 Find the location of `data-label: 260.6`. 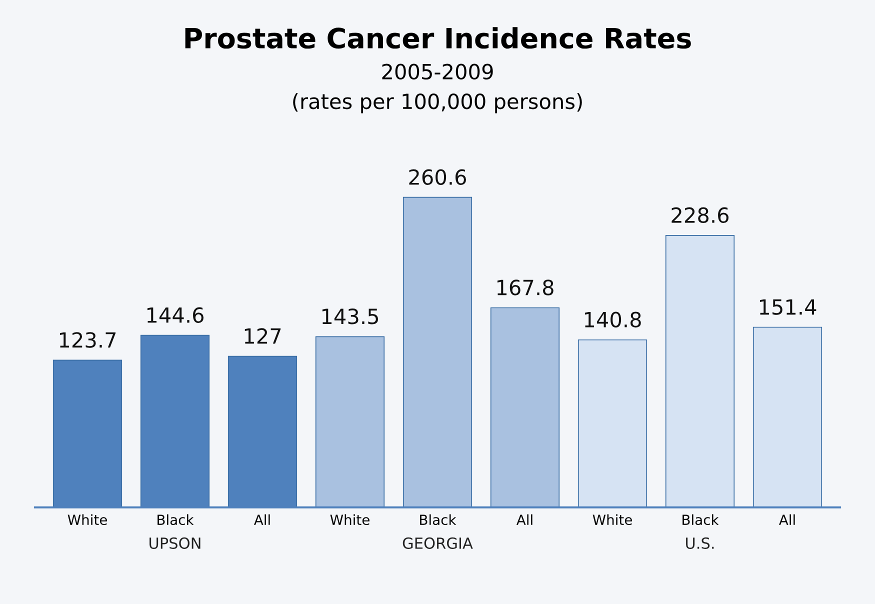

data-label: 260.6 is located at coordinates (437, 177).